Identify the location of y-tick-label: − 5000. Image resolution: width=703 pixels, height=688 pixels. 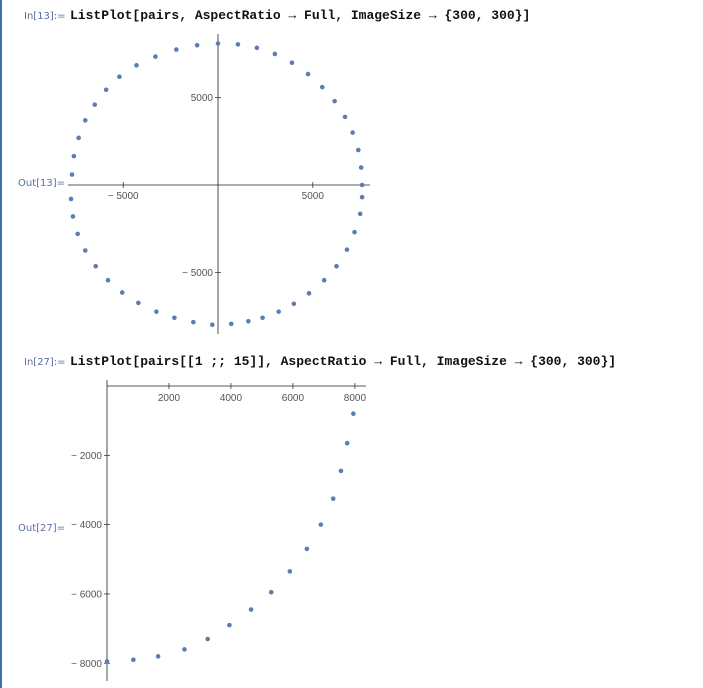
(197, 273).